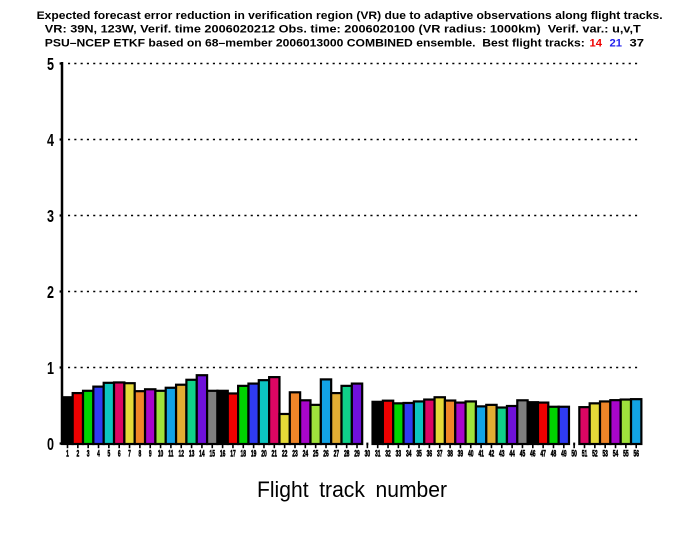 The image size is (700, 545). Describe the element at coordinates (594, 453) in the screenshot. I see `svg-text: 52` at that location.